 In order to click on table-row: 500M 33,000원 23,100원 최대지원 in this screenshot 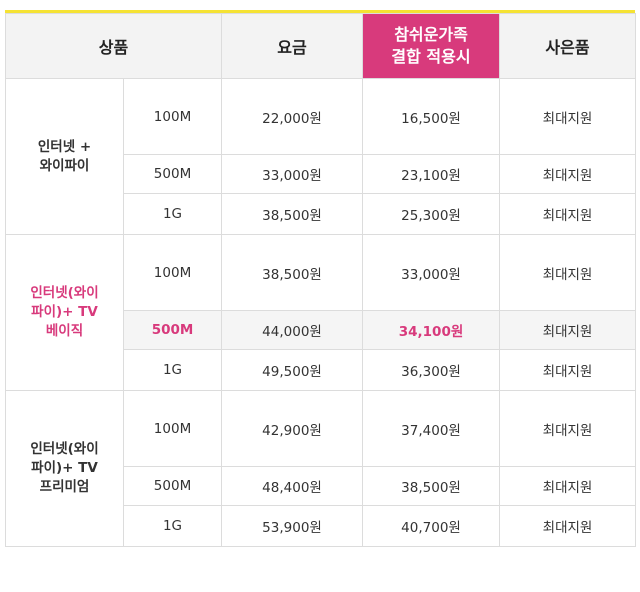, I will do `click(321, 174)`.